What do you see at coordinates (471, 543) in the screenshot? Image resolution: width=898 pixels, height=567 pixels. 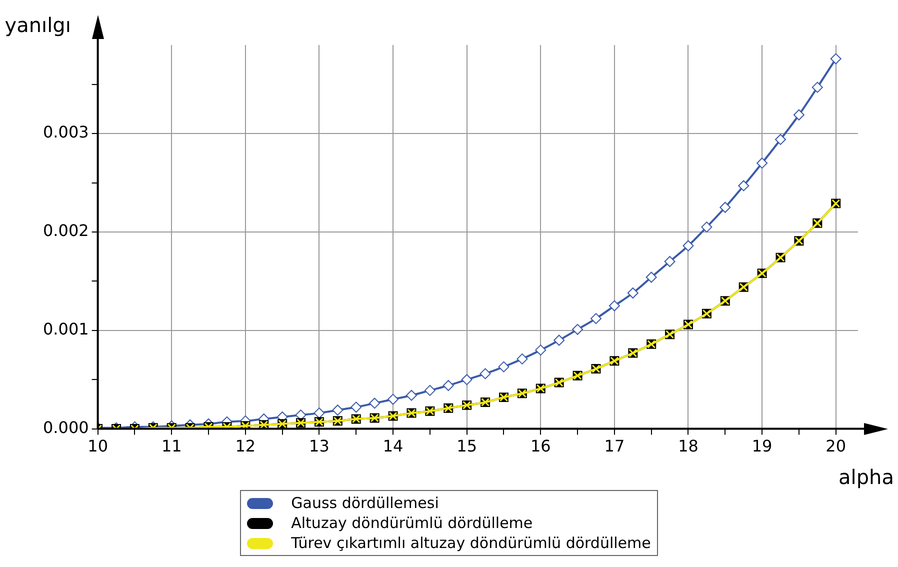 I see `legend-label: Türev çıkartımlı altuzay döndürümlü dördülleme` at bounding box center [471, 543].